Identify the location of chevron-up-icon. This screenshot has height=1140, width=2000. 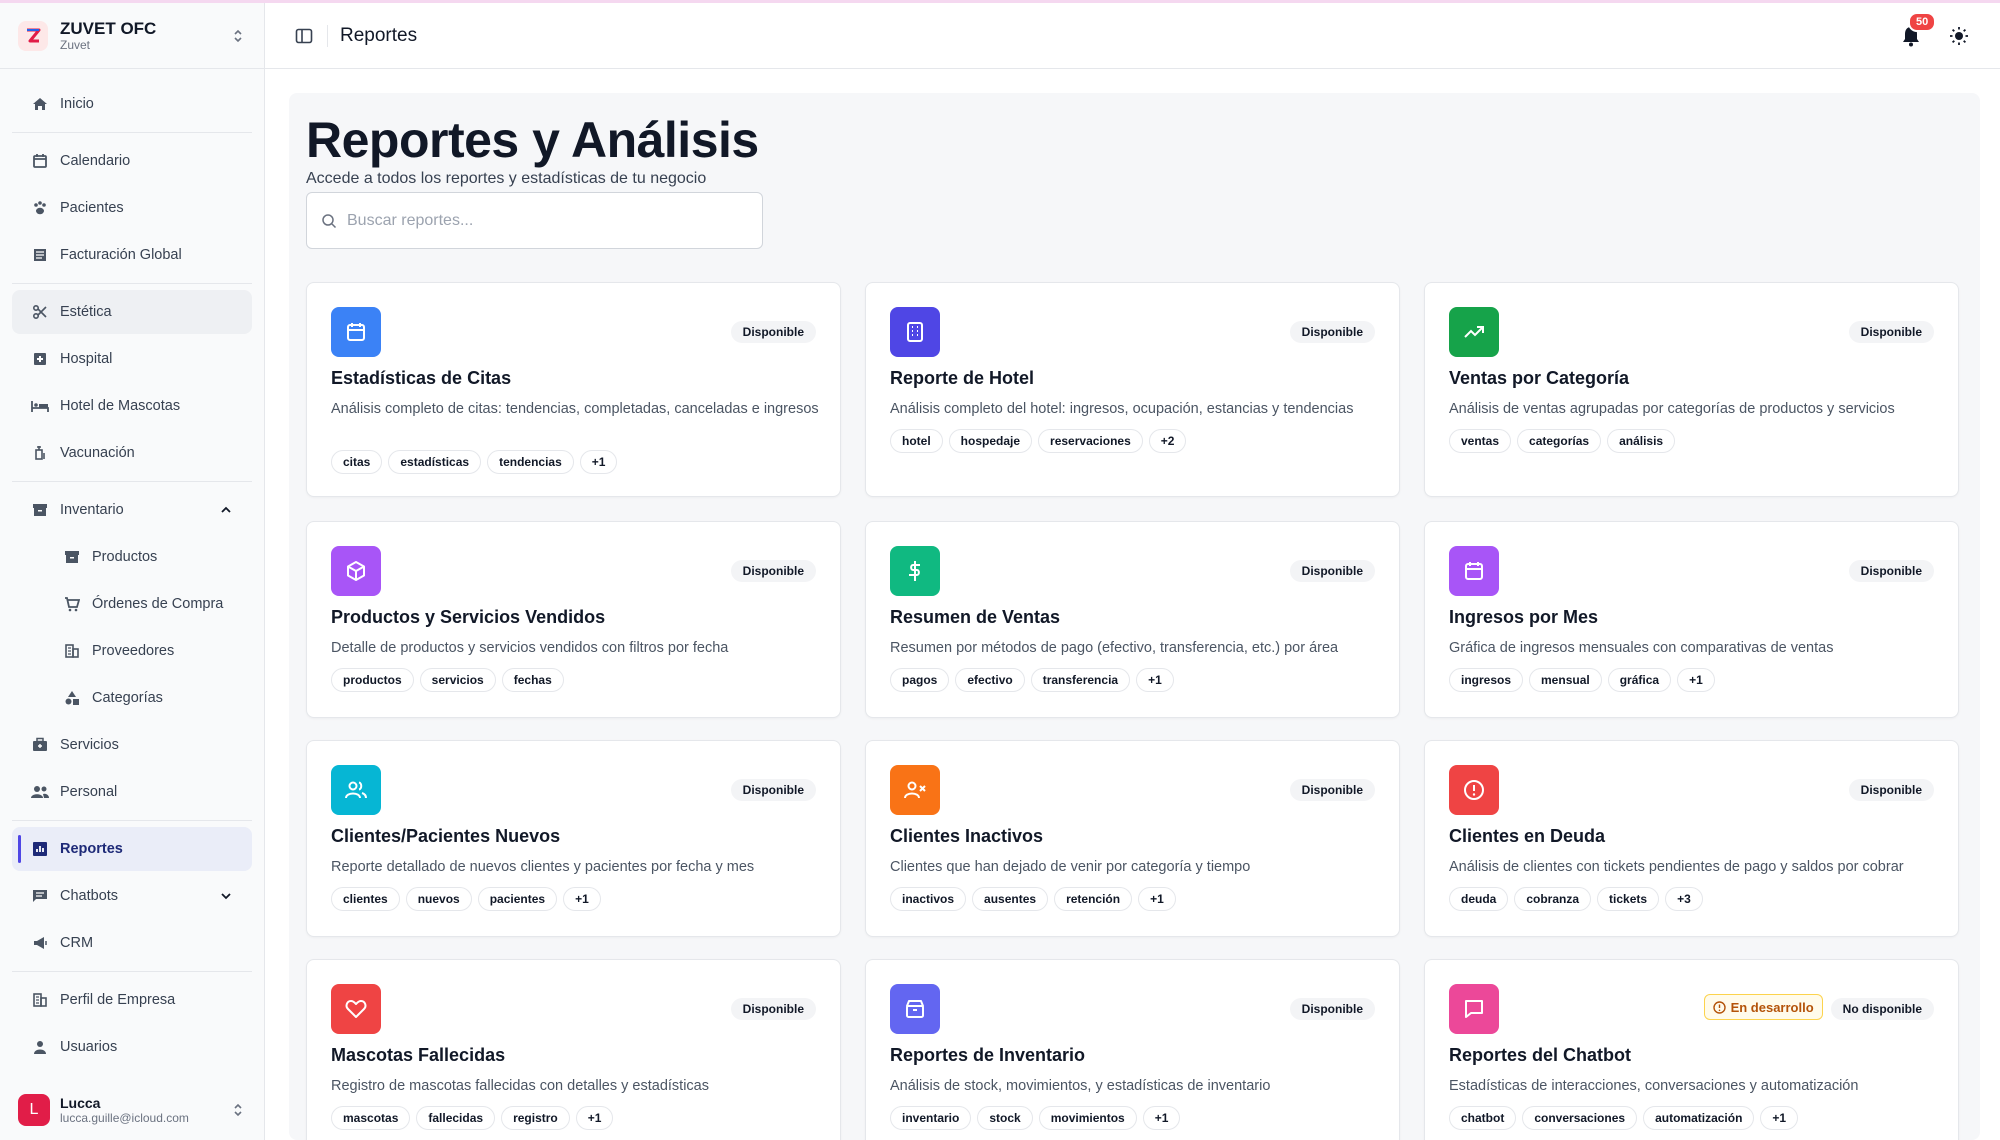
(226, 510).